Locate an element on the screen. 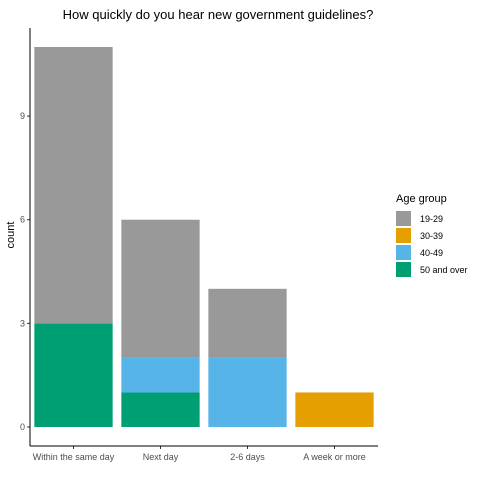  legend-items: 19-29 30-39 40-49 50 and over is located at coordinates (432, 244).